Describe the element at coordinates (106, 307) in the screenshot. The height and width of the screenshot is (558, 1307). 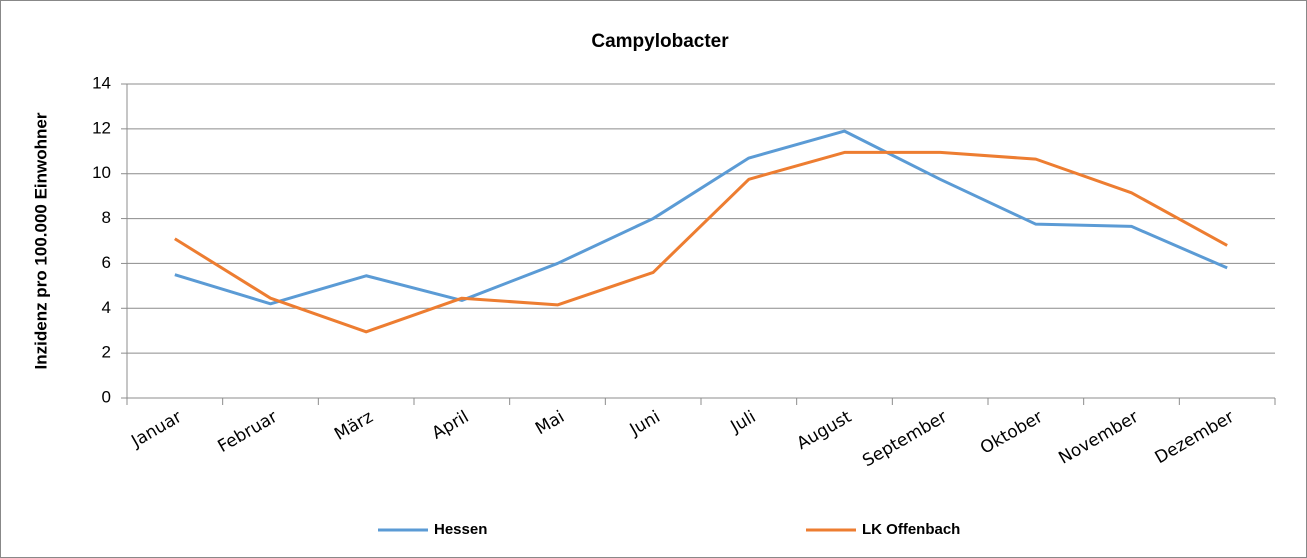
I see `y-tick-label: 4` at that location.